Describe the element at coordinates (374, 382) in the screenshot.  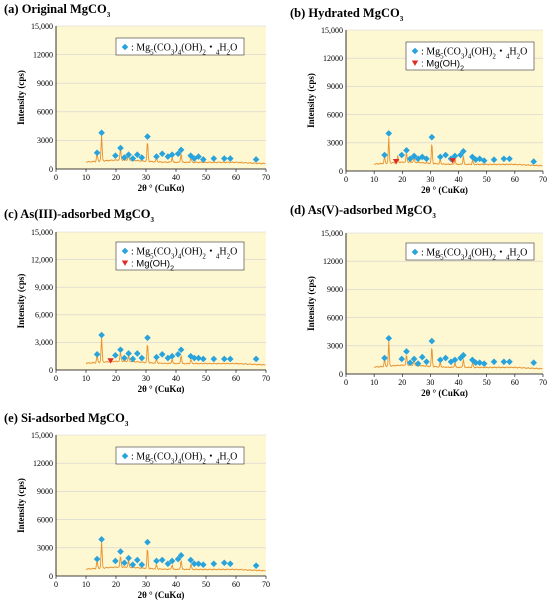
I see `x-tick-label: 10` at that location.